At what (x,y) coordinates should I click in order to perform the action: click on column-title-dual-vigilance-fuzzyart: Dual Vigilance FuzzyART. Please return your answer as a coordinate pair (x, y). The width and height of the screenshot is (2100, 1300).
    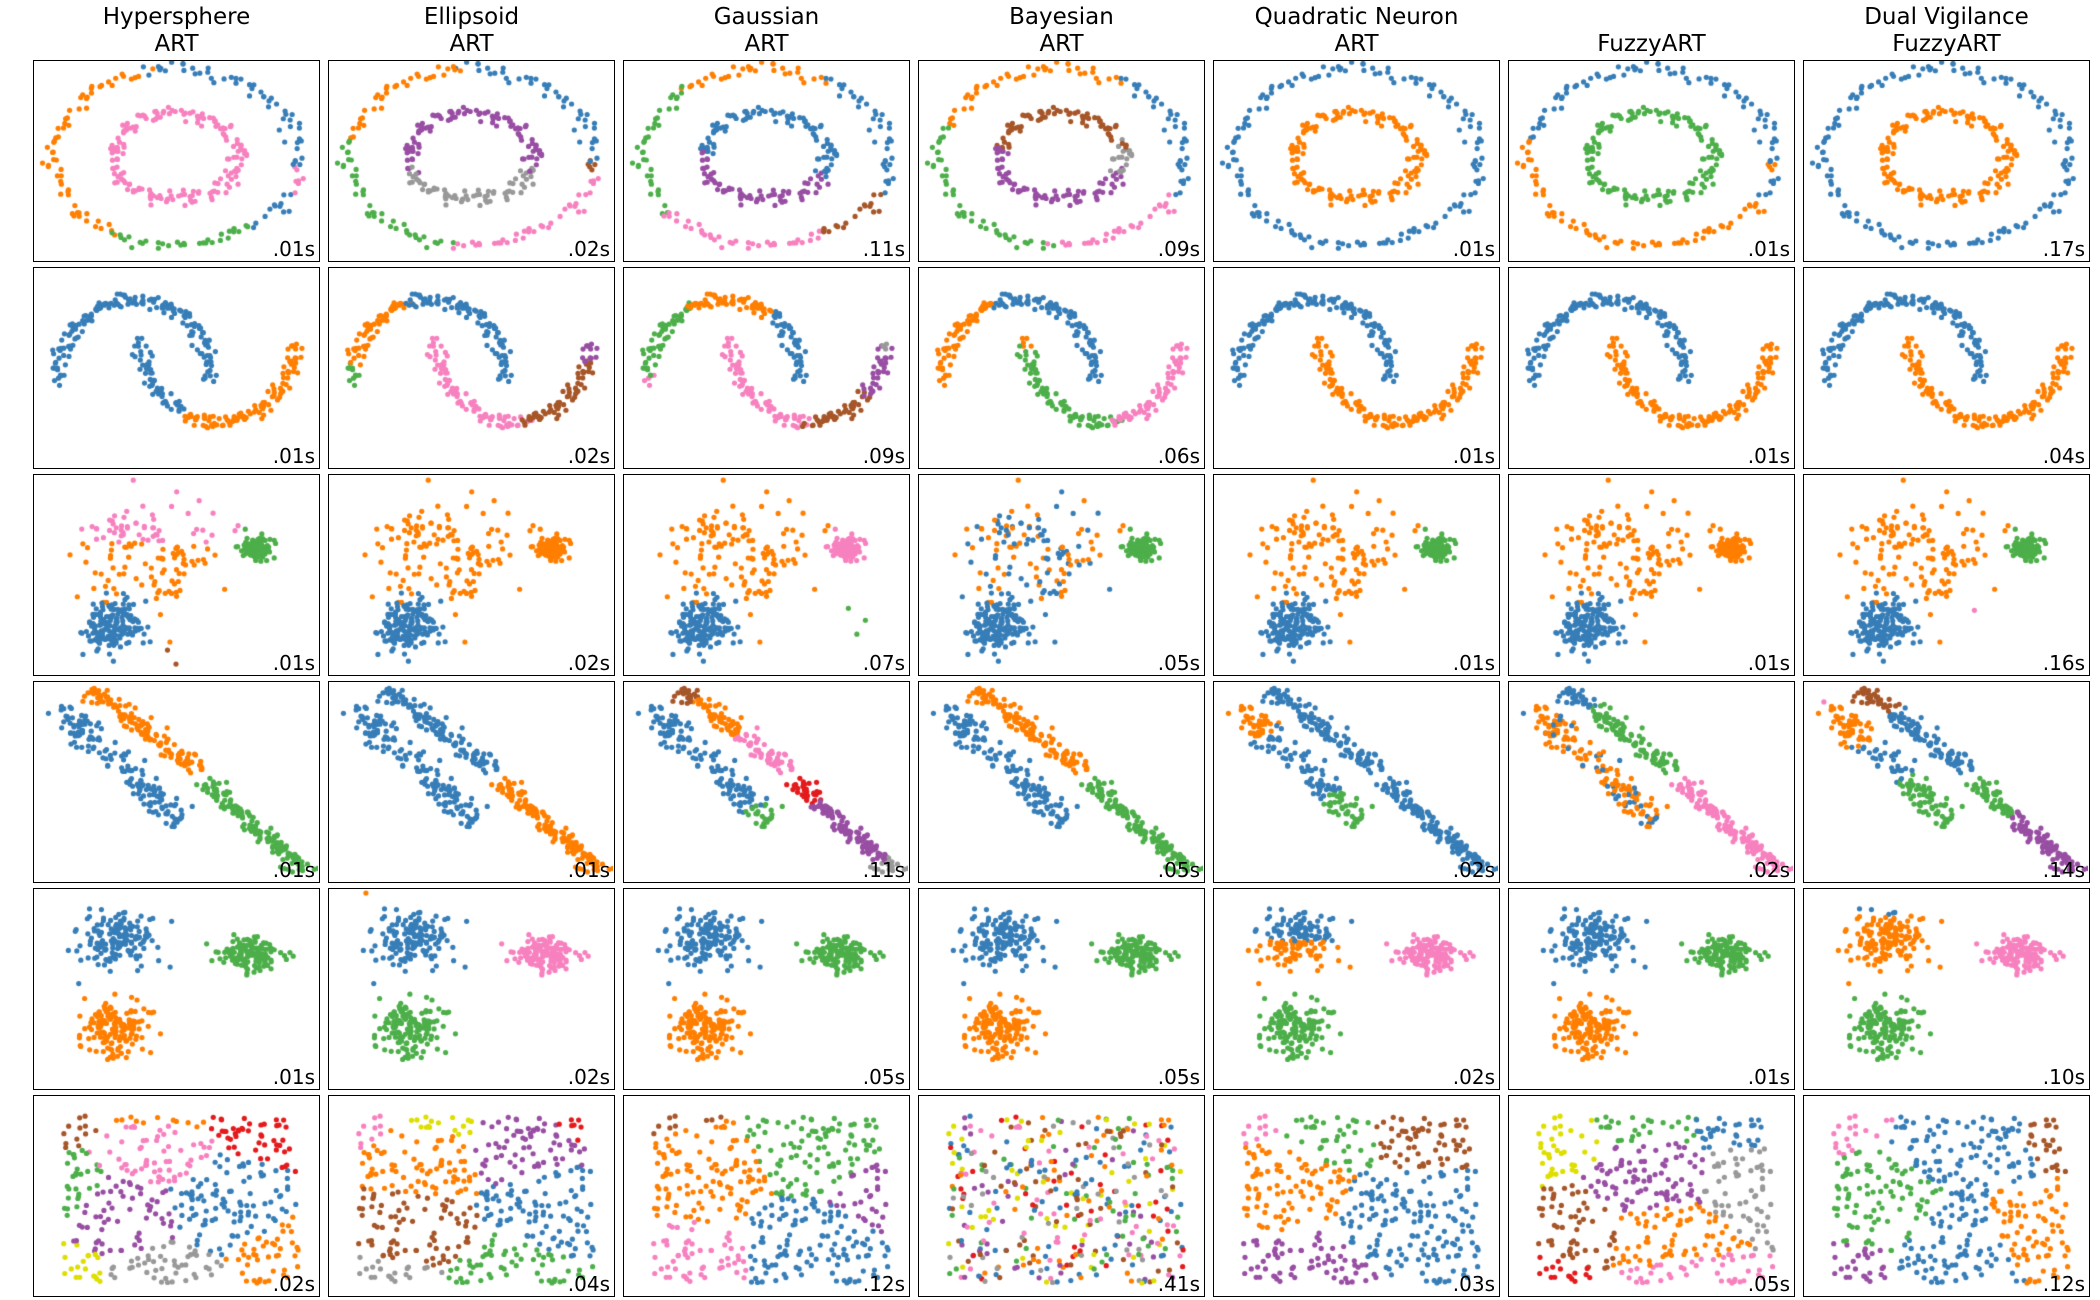
    Looking at the image, I should click on (1946, 29).